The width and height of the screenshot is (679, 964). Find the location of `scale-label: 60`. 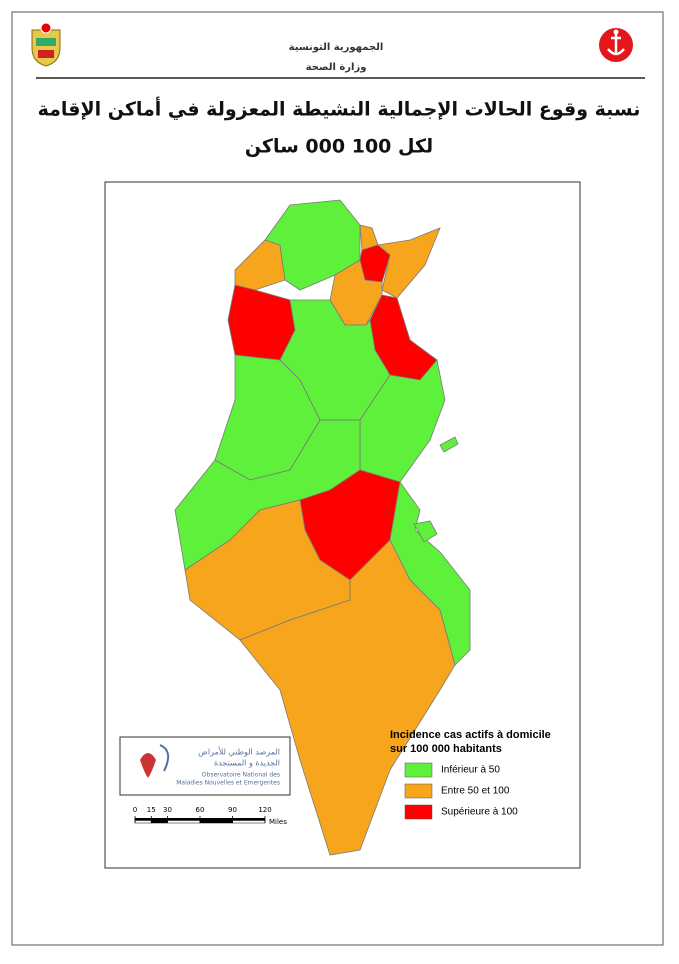

scale-label: 60 is located at coordinates (200, 810).